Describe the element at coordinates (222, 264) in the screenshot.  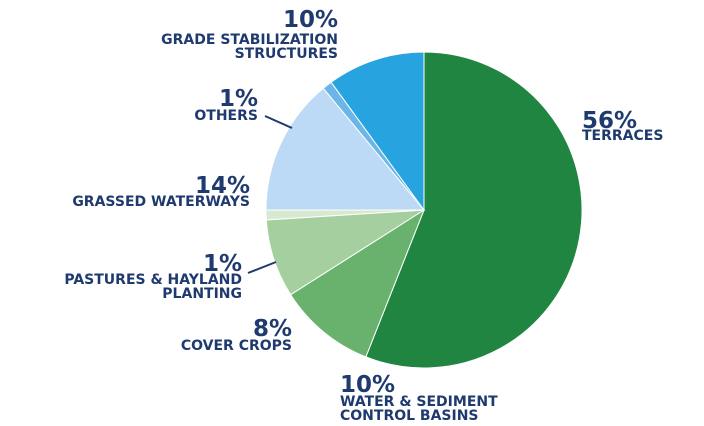
I see `data-label-percent-pastures-and-hayland-planting: 1%` at that location.